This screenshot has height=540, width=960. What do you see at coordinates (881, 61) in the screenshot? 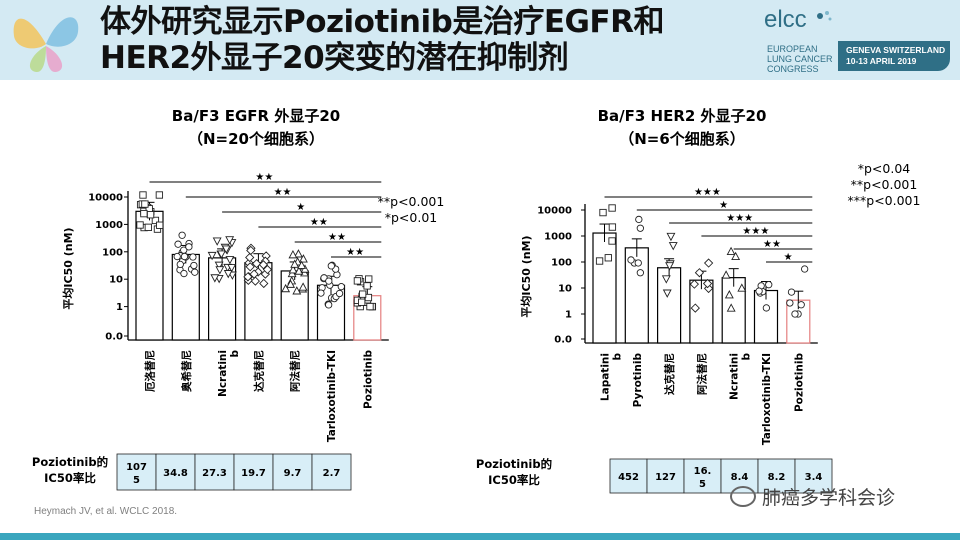
I see `venue-line2: 10-13 APRIL 2019` at bounding box center [881, 61].